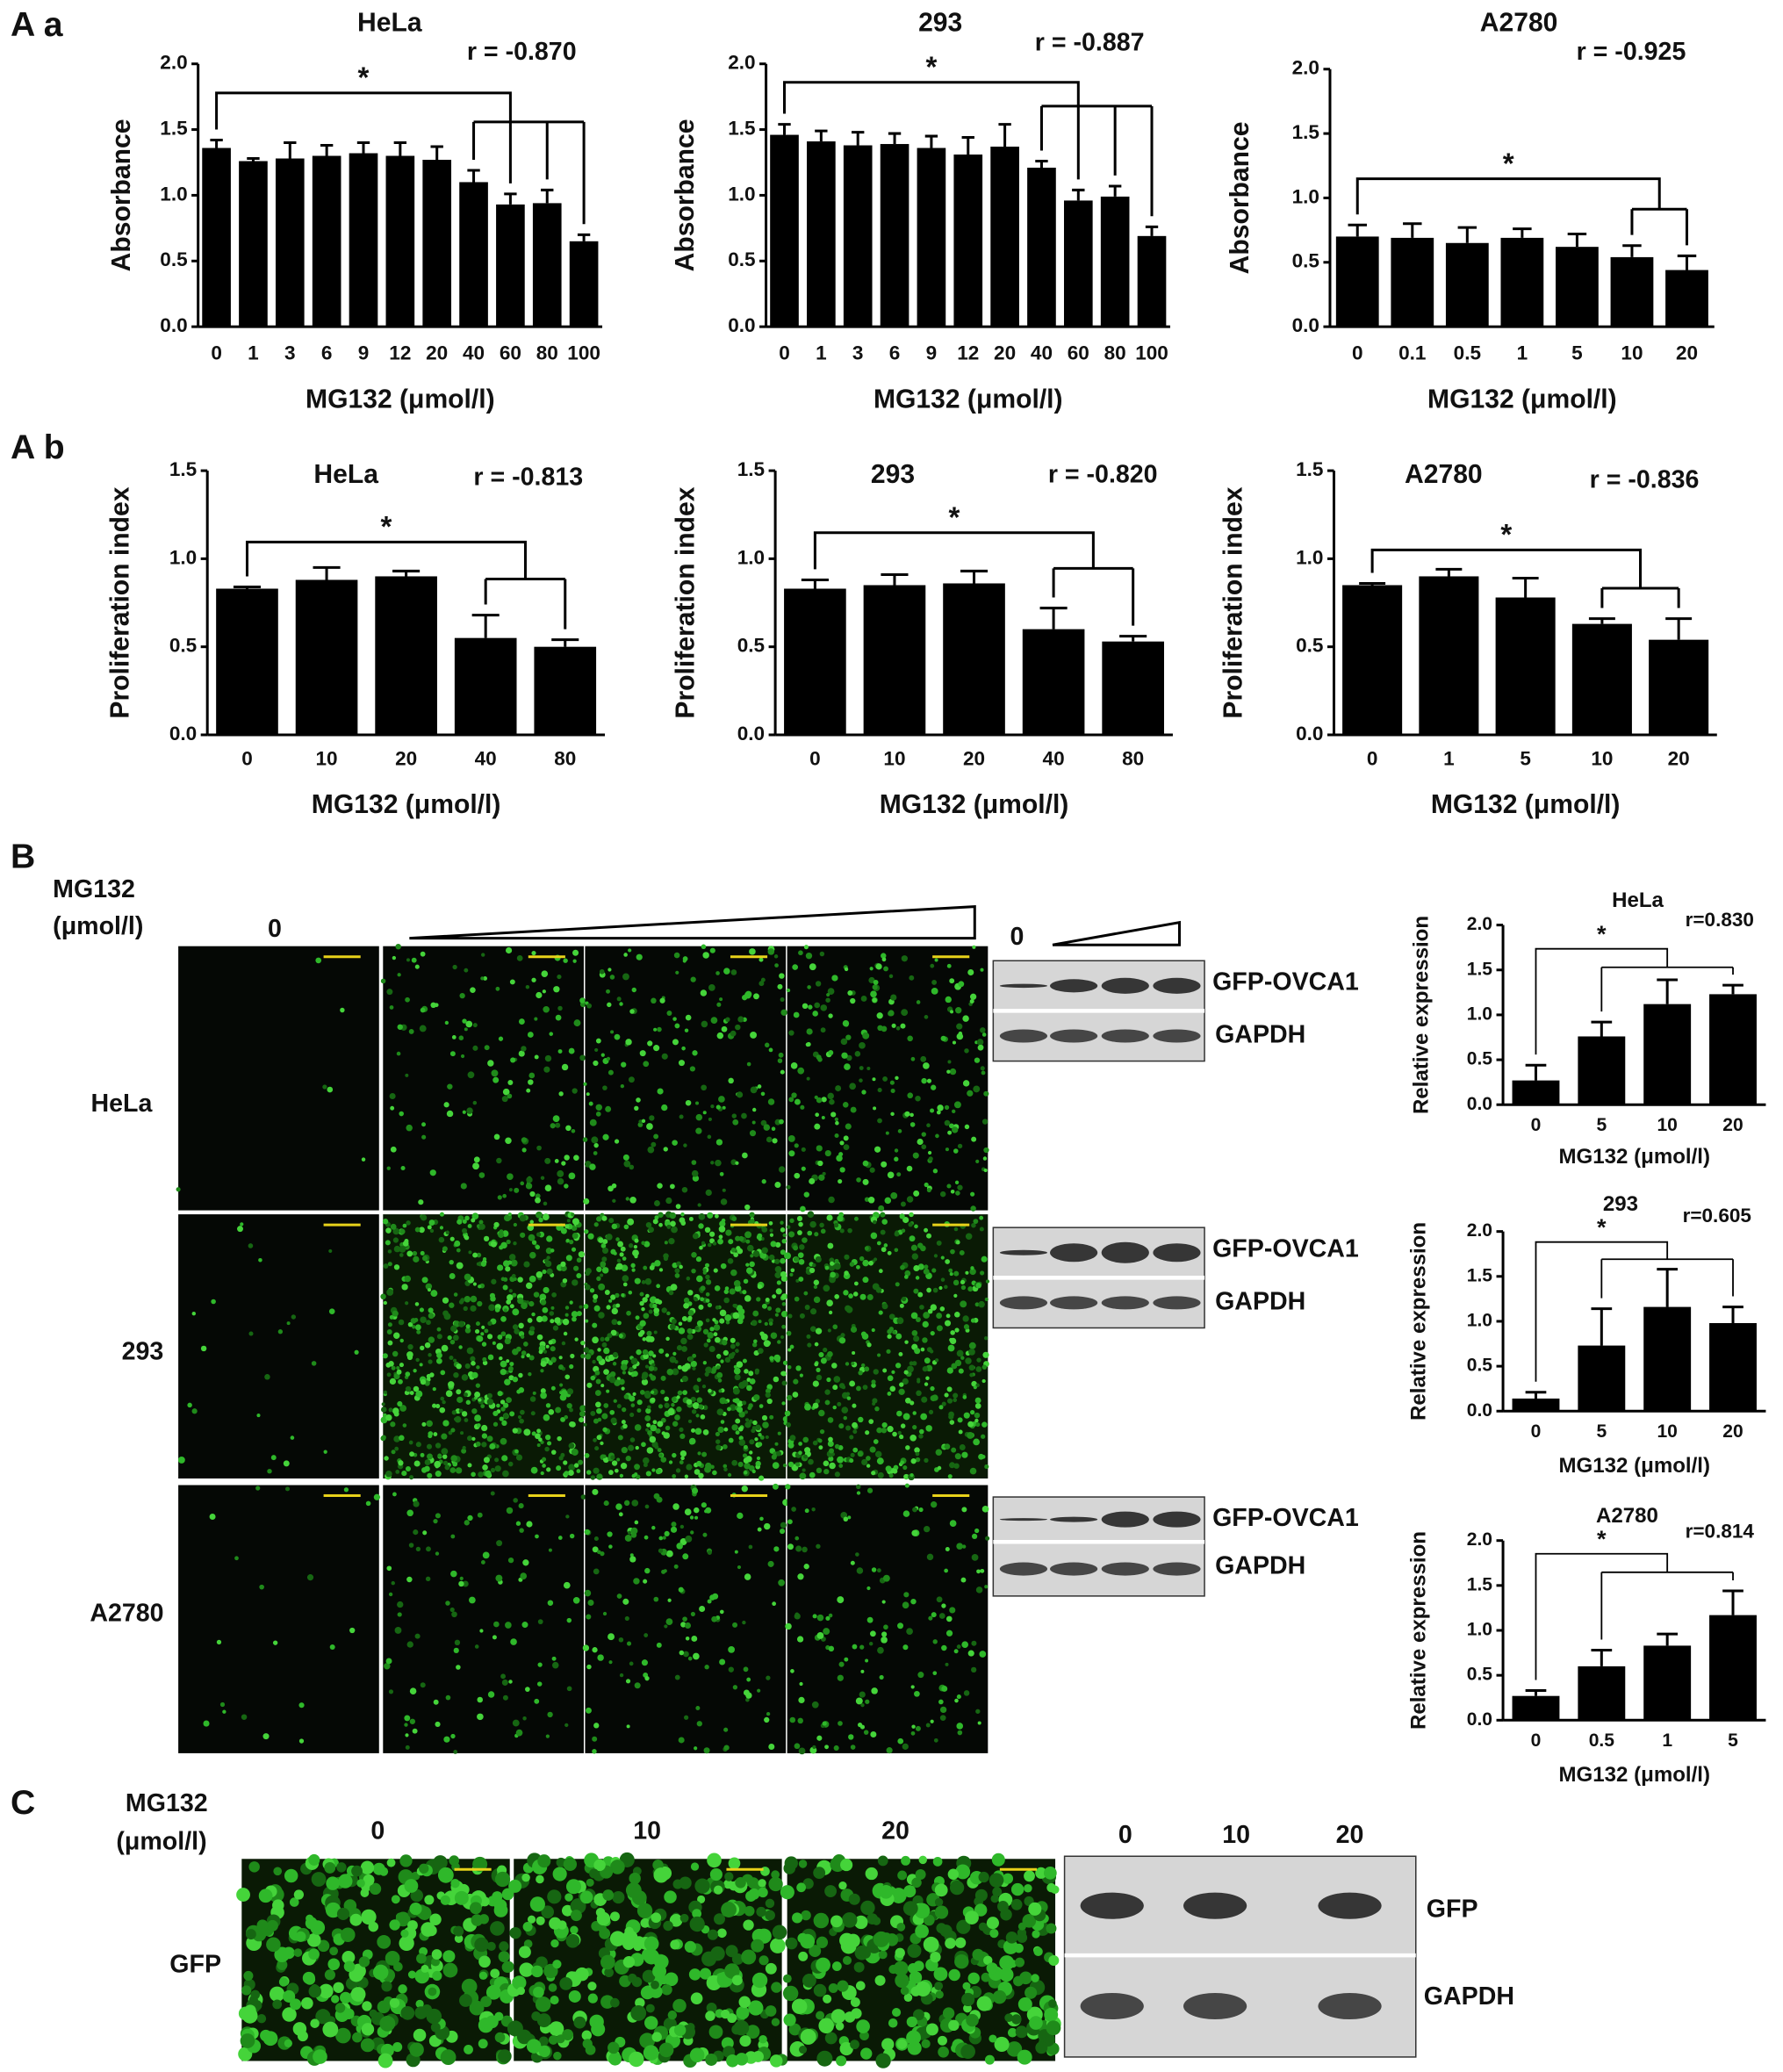 Image resolution: width=1783 pixels, height=2072 pixels. Describe the element at coordinates (975, 576) in the screenshot. I see `error-bar` at that location.